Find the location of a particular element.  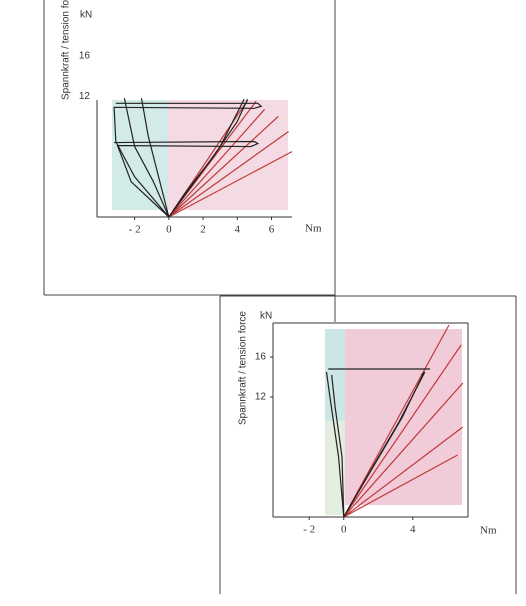

bg-pink is located at coordinates (403, 417).